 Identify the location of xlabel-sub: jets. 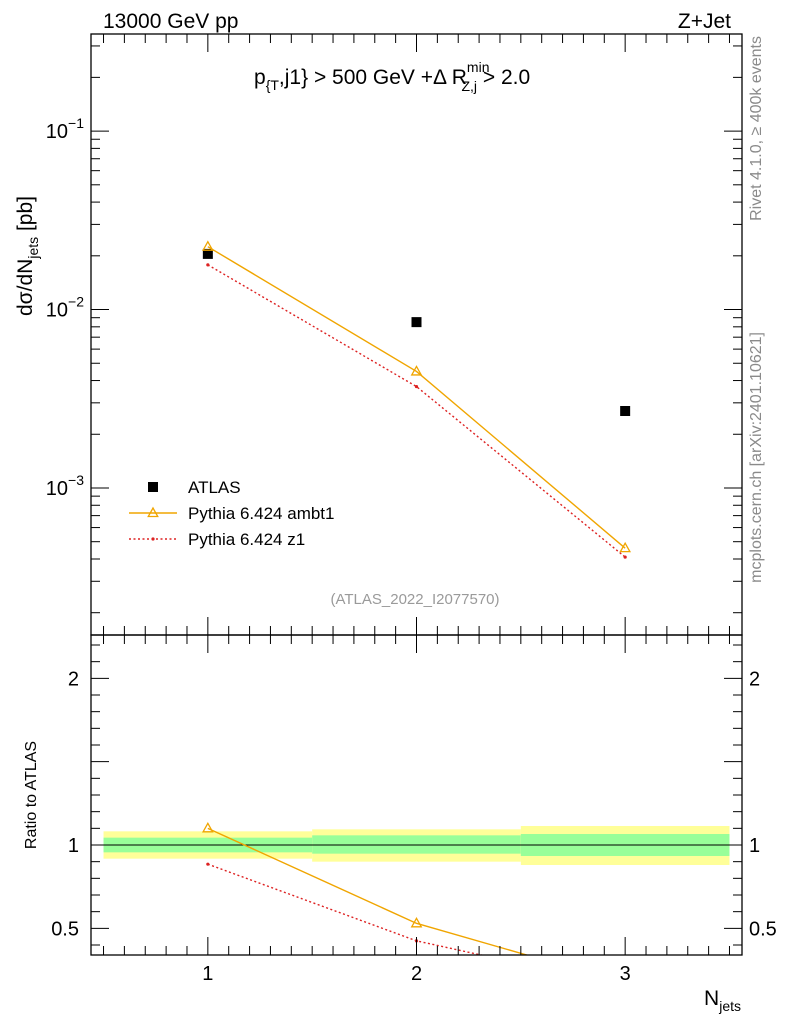
(729, 1006).